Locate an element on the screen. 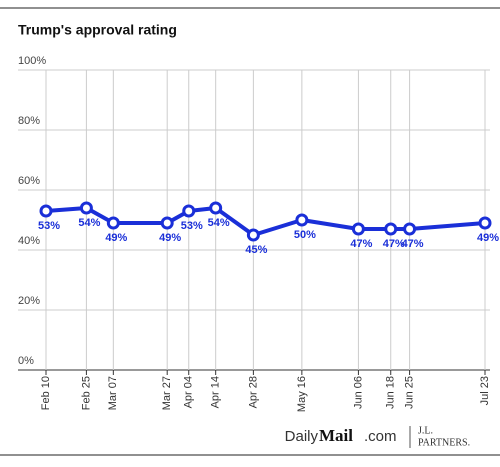  brand: Daily is located at coordinates (302, 436).